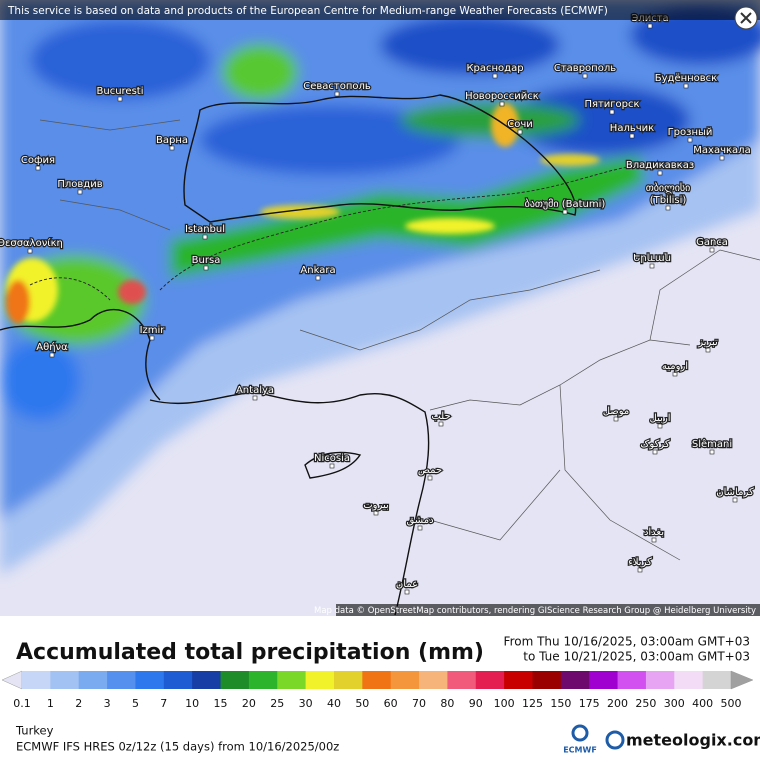 The width and height of the screenshot is (760, 764). Describe the element at coordinates (135, 703) in the screenshot. I see `colorbar-label: 5` at that location.